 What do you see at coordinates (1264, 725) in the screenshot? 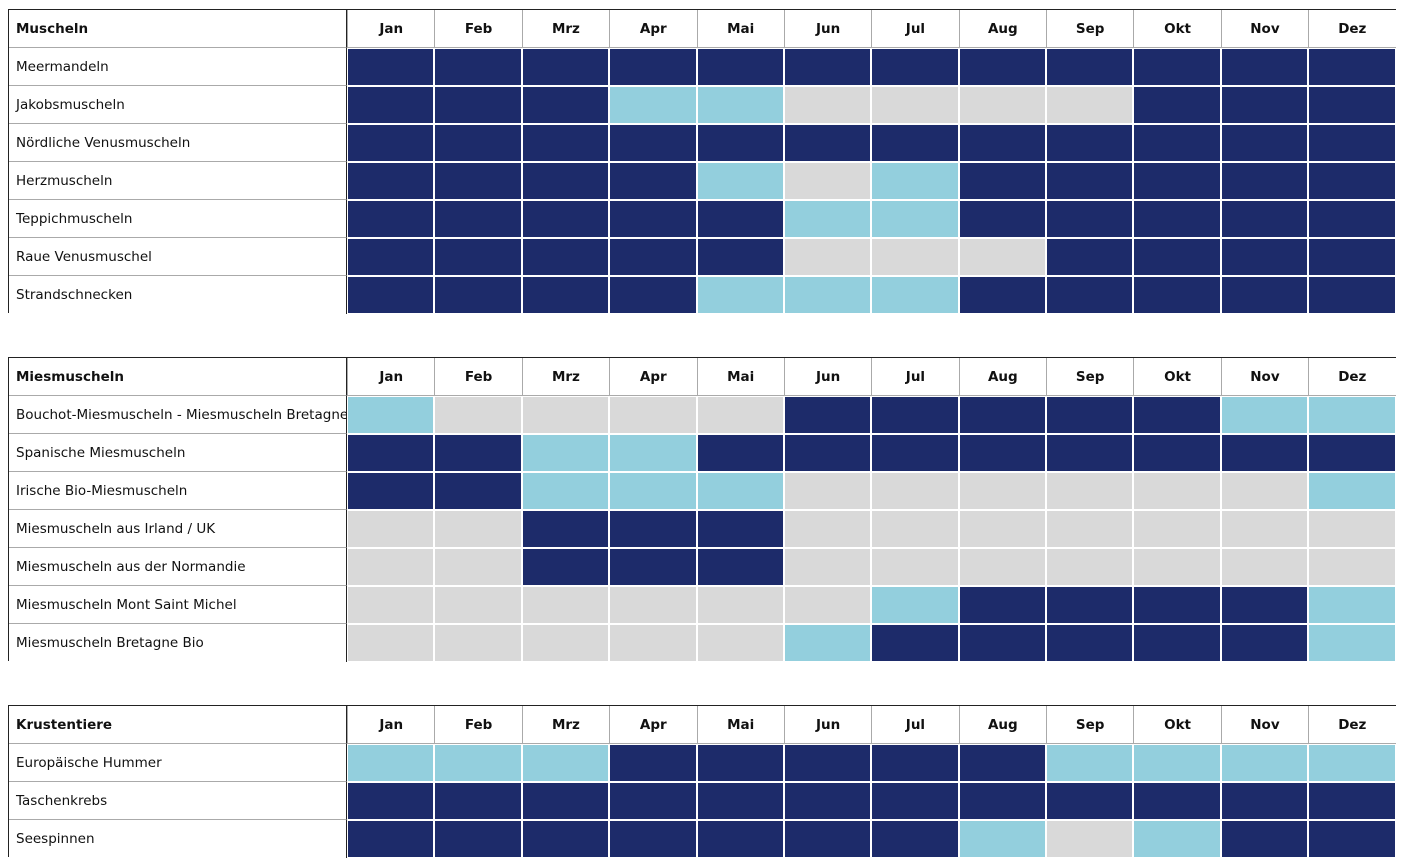
I see `month-header: Nov` at bounding box center [1264, 725].